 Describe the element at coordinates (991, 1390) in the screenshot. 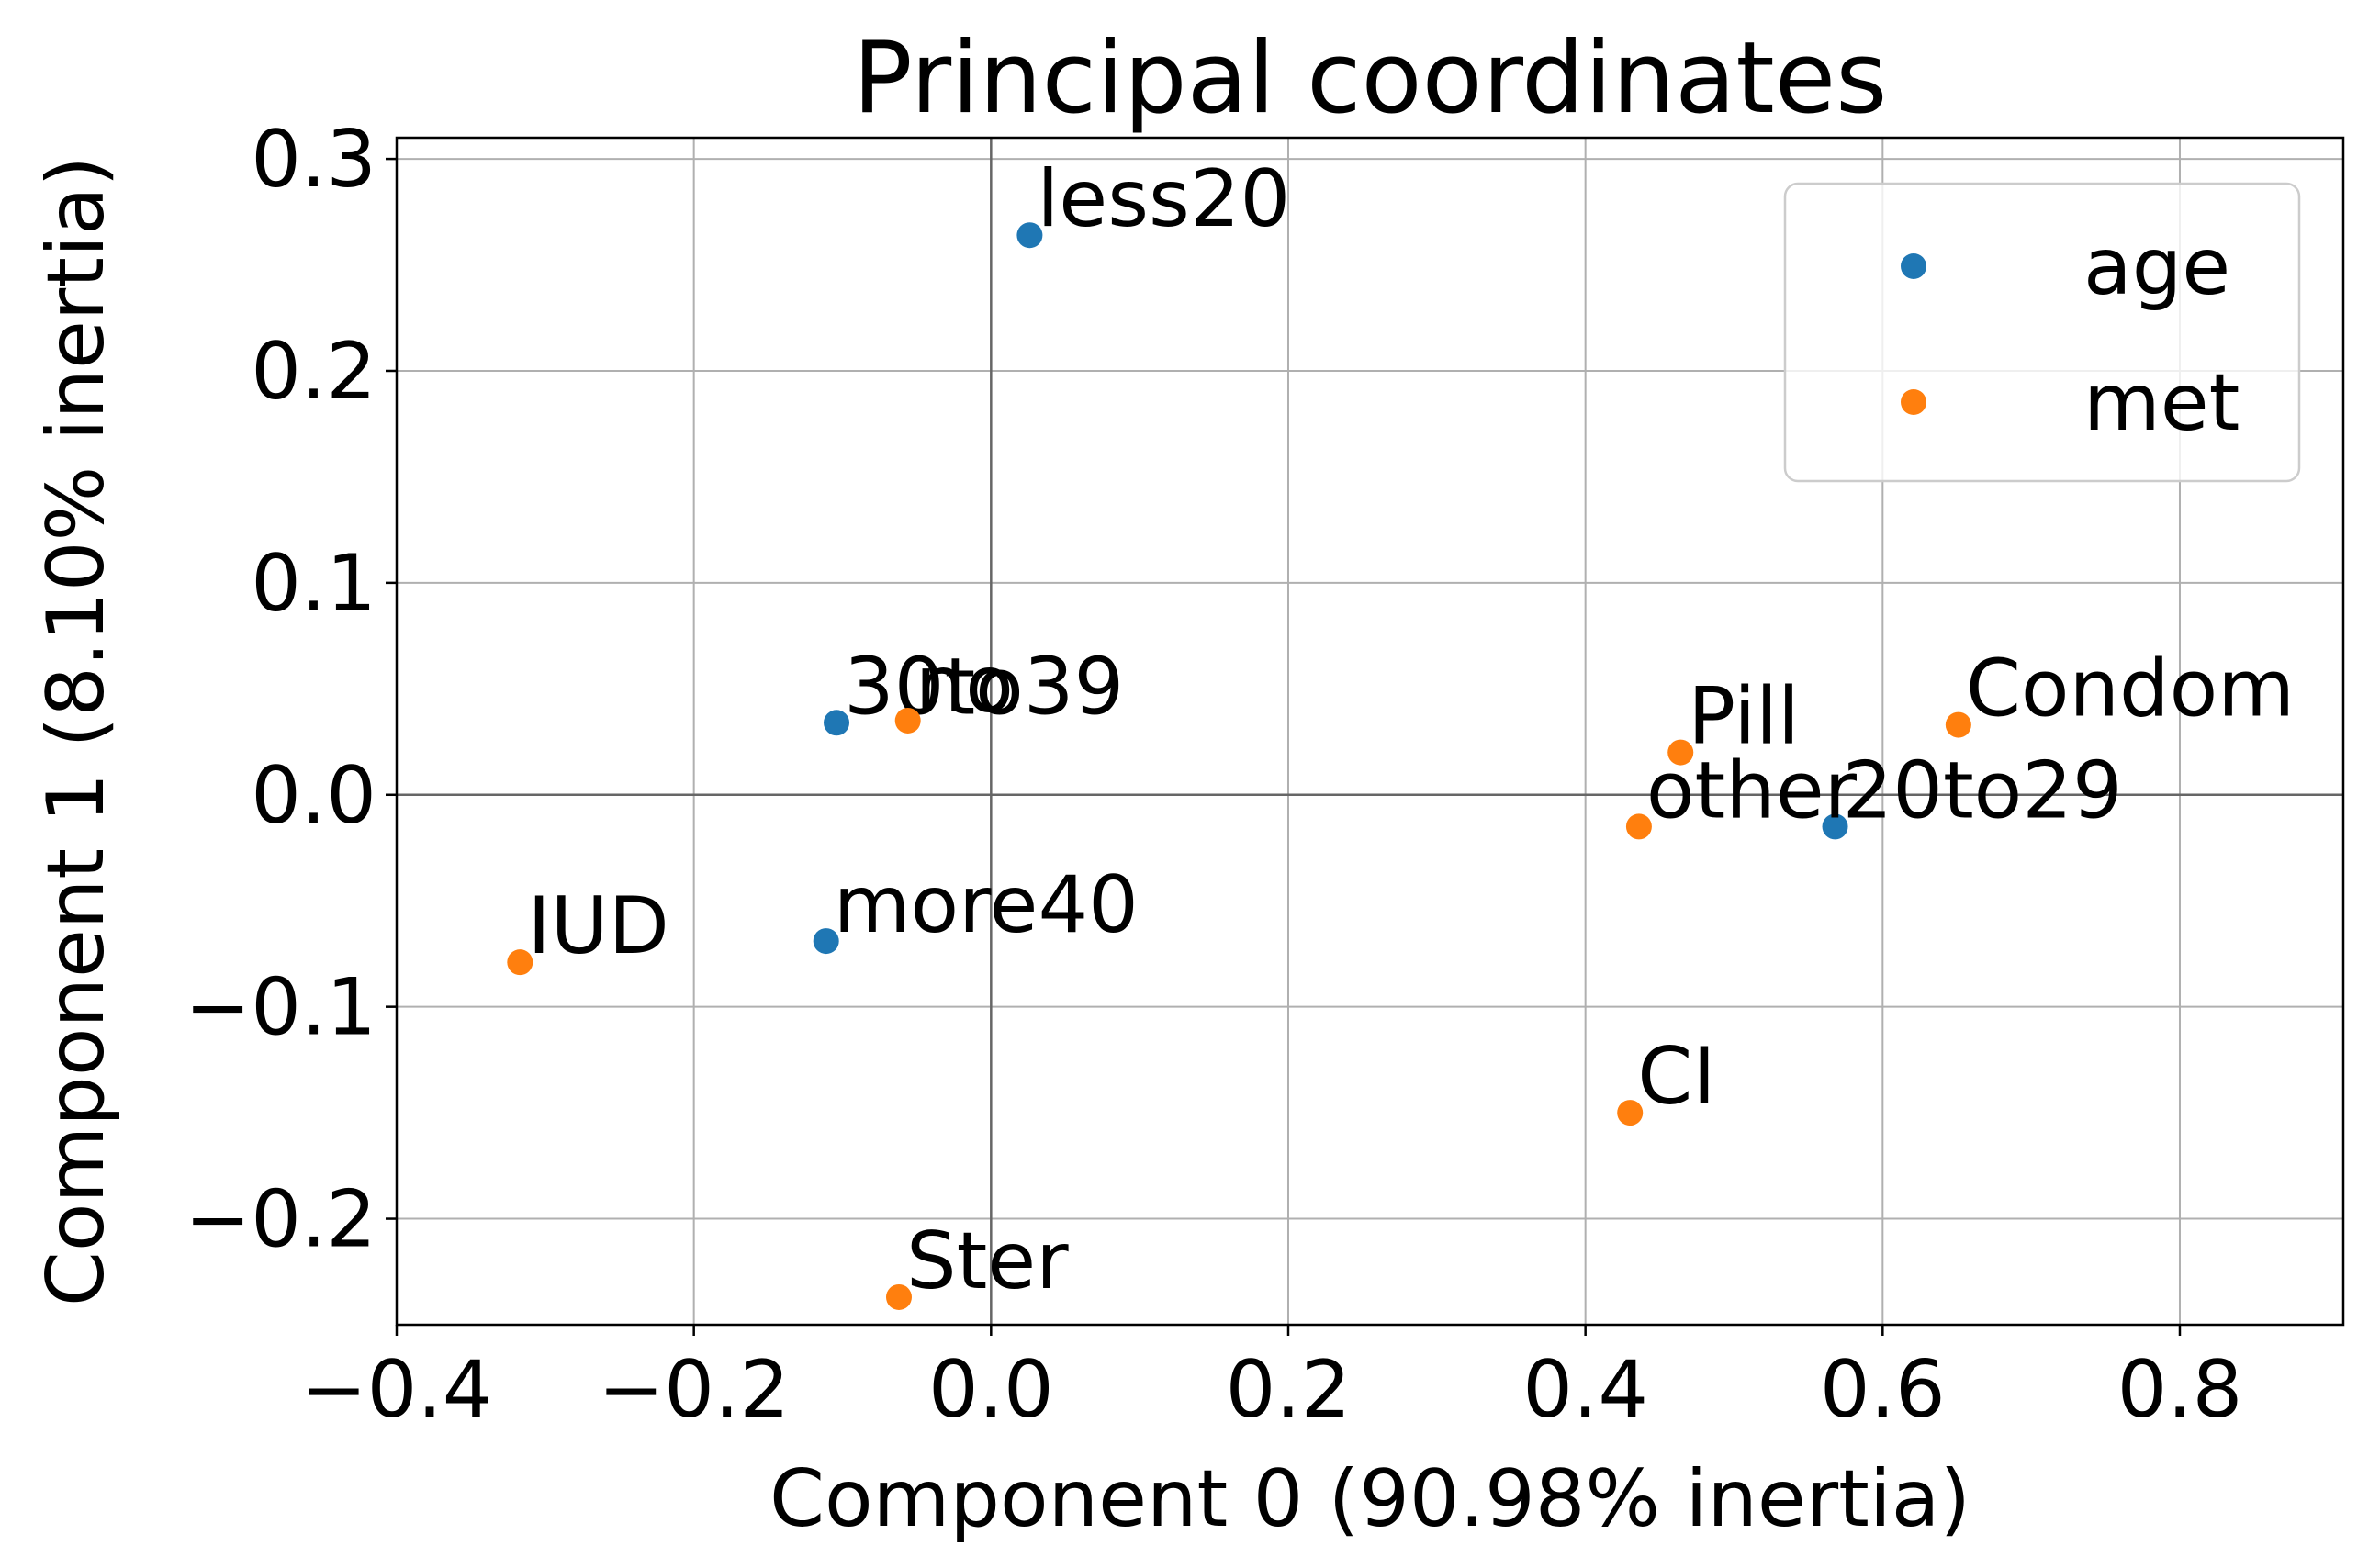

I see `x-tick-label: 0.0` at that location.